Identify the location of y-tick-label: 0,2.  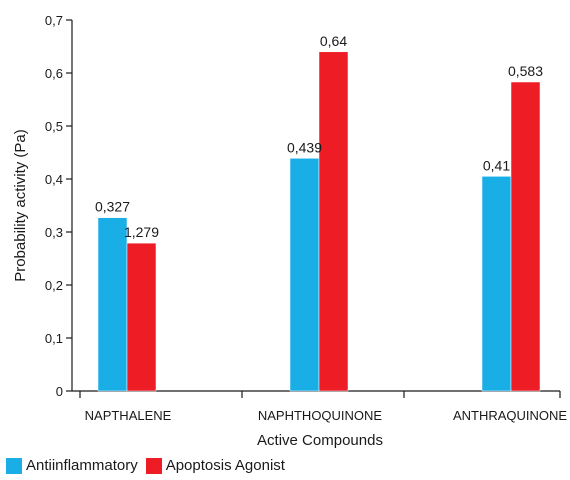
(54, 285).